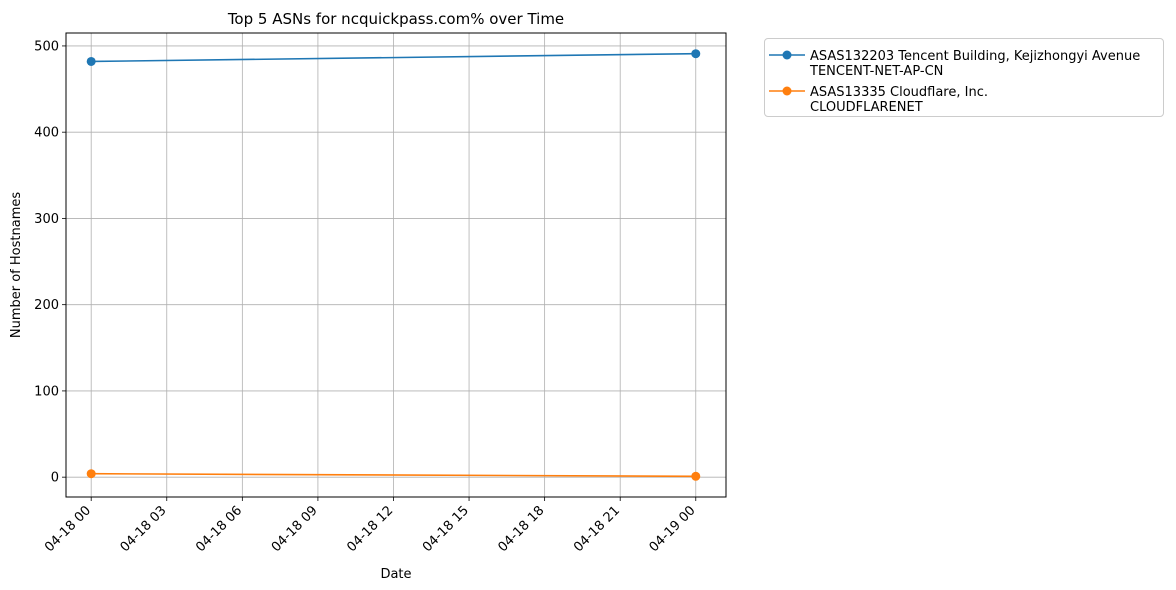 The height and width of the screenshot is (590, 1176). Describe the element at coordinates (46, 305) in the screenshot. I see `y-tick-label: 200` at that location.